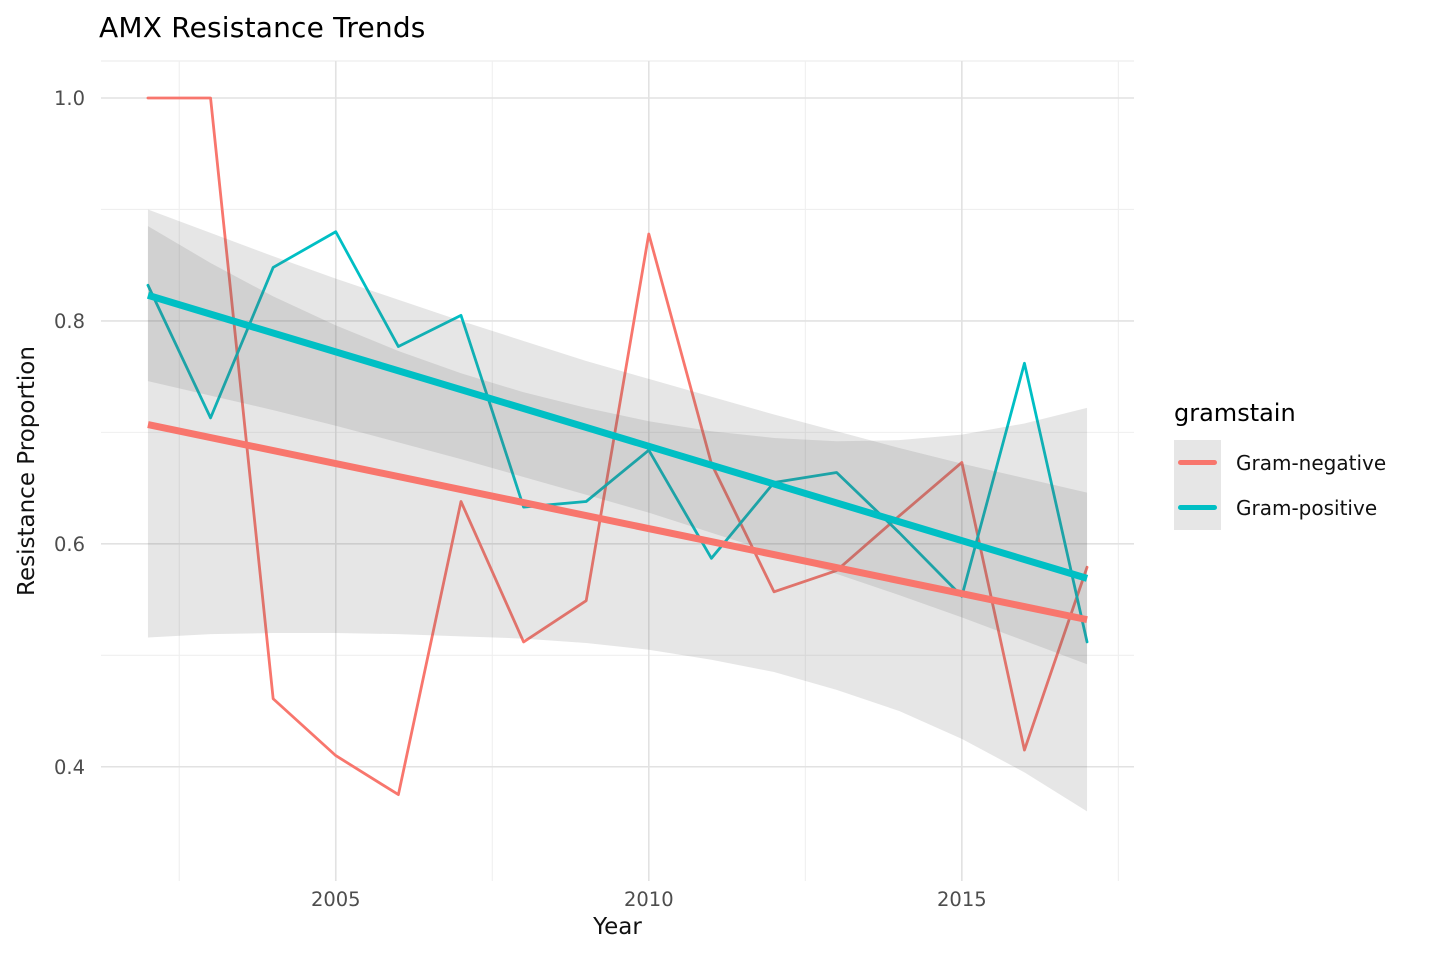 This screenshot has width=1440, height=960. Describe the element at coordinates (1307, 507) in the screenshot. I see `legend-label-gram-positive: Gram-positive` at that location.